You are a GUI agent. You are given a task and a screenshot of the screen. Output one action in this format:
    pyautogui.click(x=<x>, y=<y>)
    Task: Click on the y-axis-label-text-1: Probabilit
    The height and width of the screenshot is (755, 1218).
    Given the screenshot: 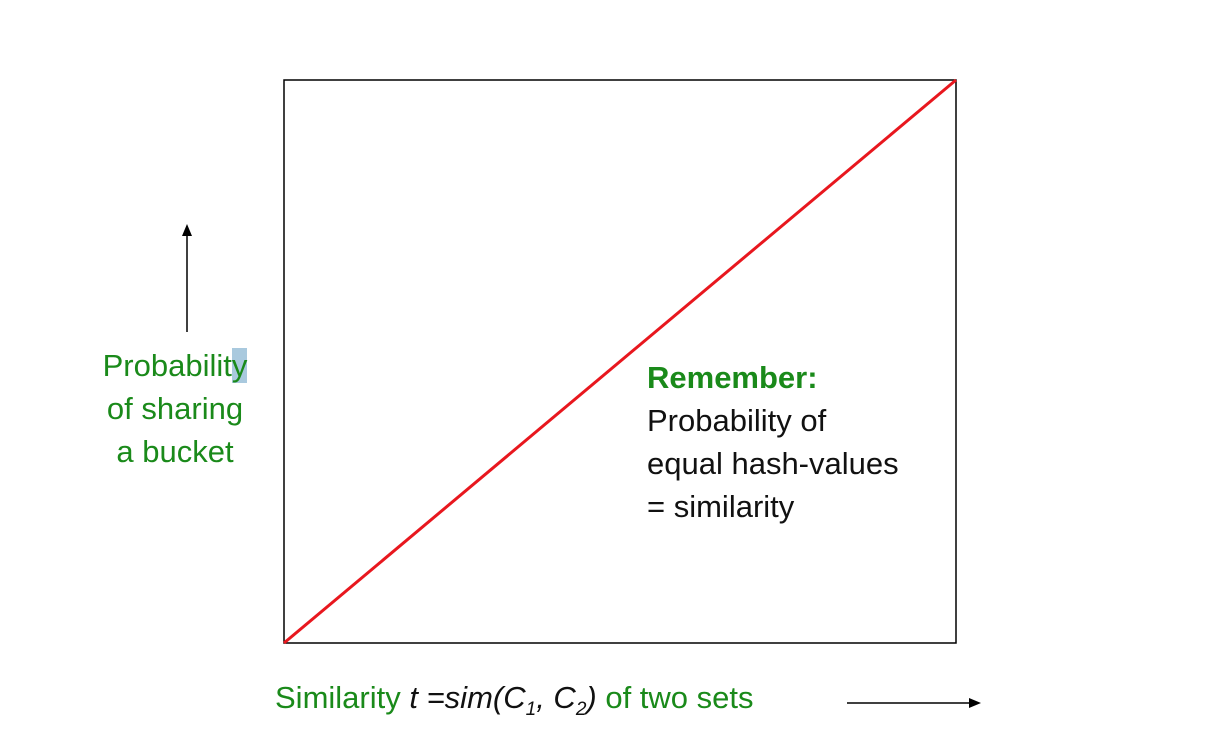 What is the action you would take?
    pyautogui.click(x=167, y=365)
    